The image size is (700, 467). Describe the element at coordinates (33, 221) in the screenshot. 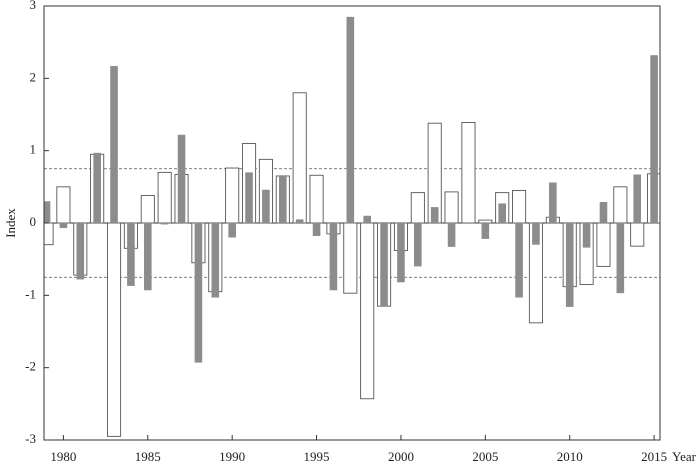

I see `y-tick-label: 0` at that location.